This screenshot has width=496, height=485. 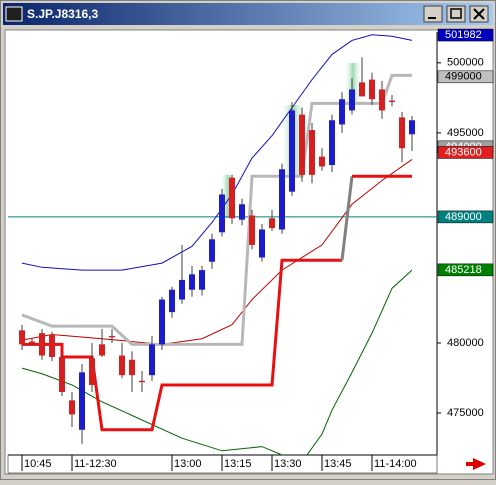 What do you see at coordinates (338, 464) in the screenshot?
I see `x-tick-label: 13:45` at bounding box center [338, 464].